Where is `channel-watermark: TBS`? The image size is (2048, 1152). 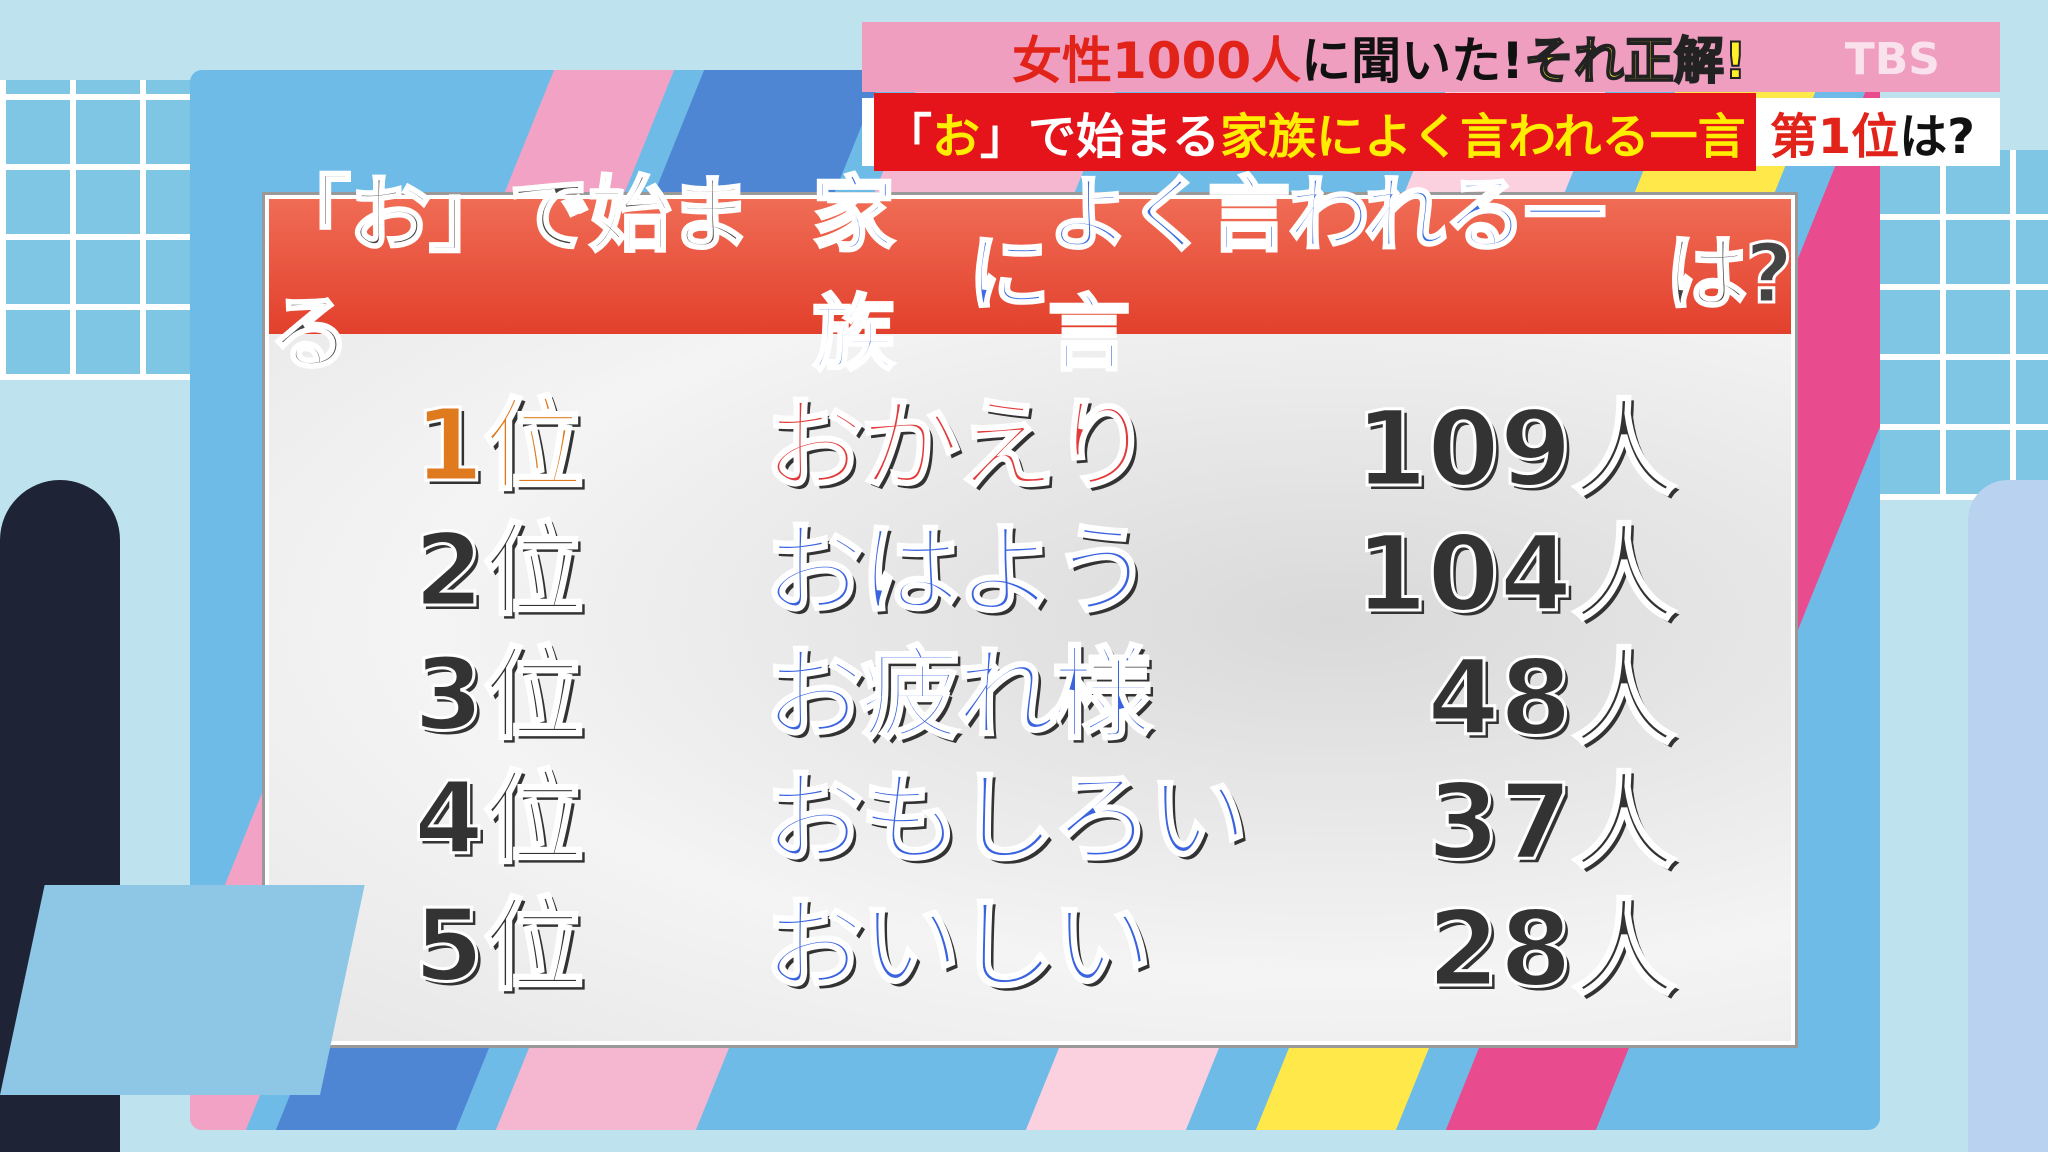 channel-watermark: TBS is located at coordinates (1892, 59).